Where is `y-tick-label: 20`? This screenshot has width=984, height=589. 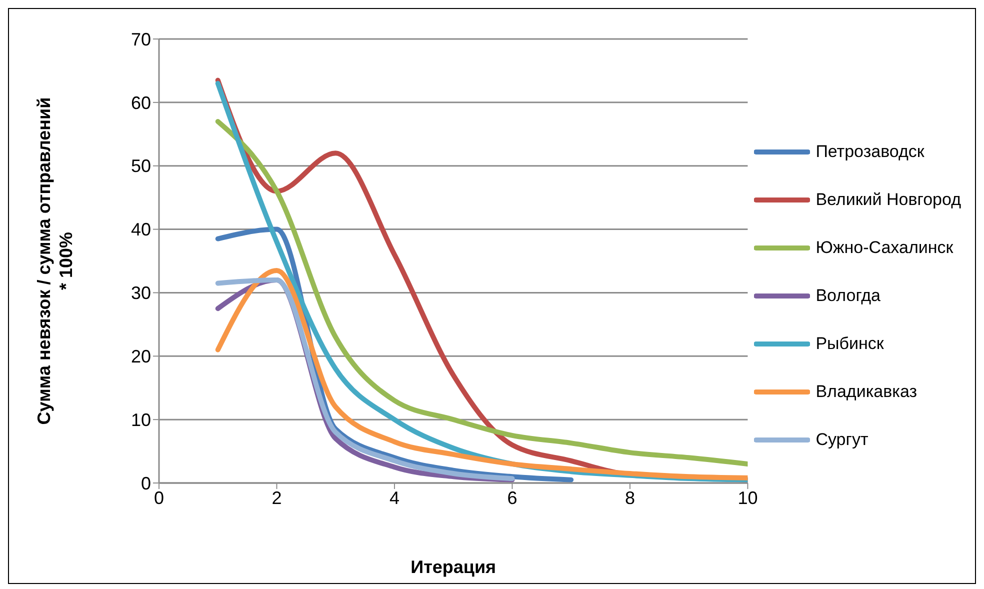
y-tick-label: 20 is located at coordinates (140, 356).